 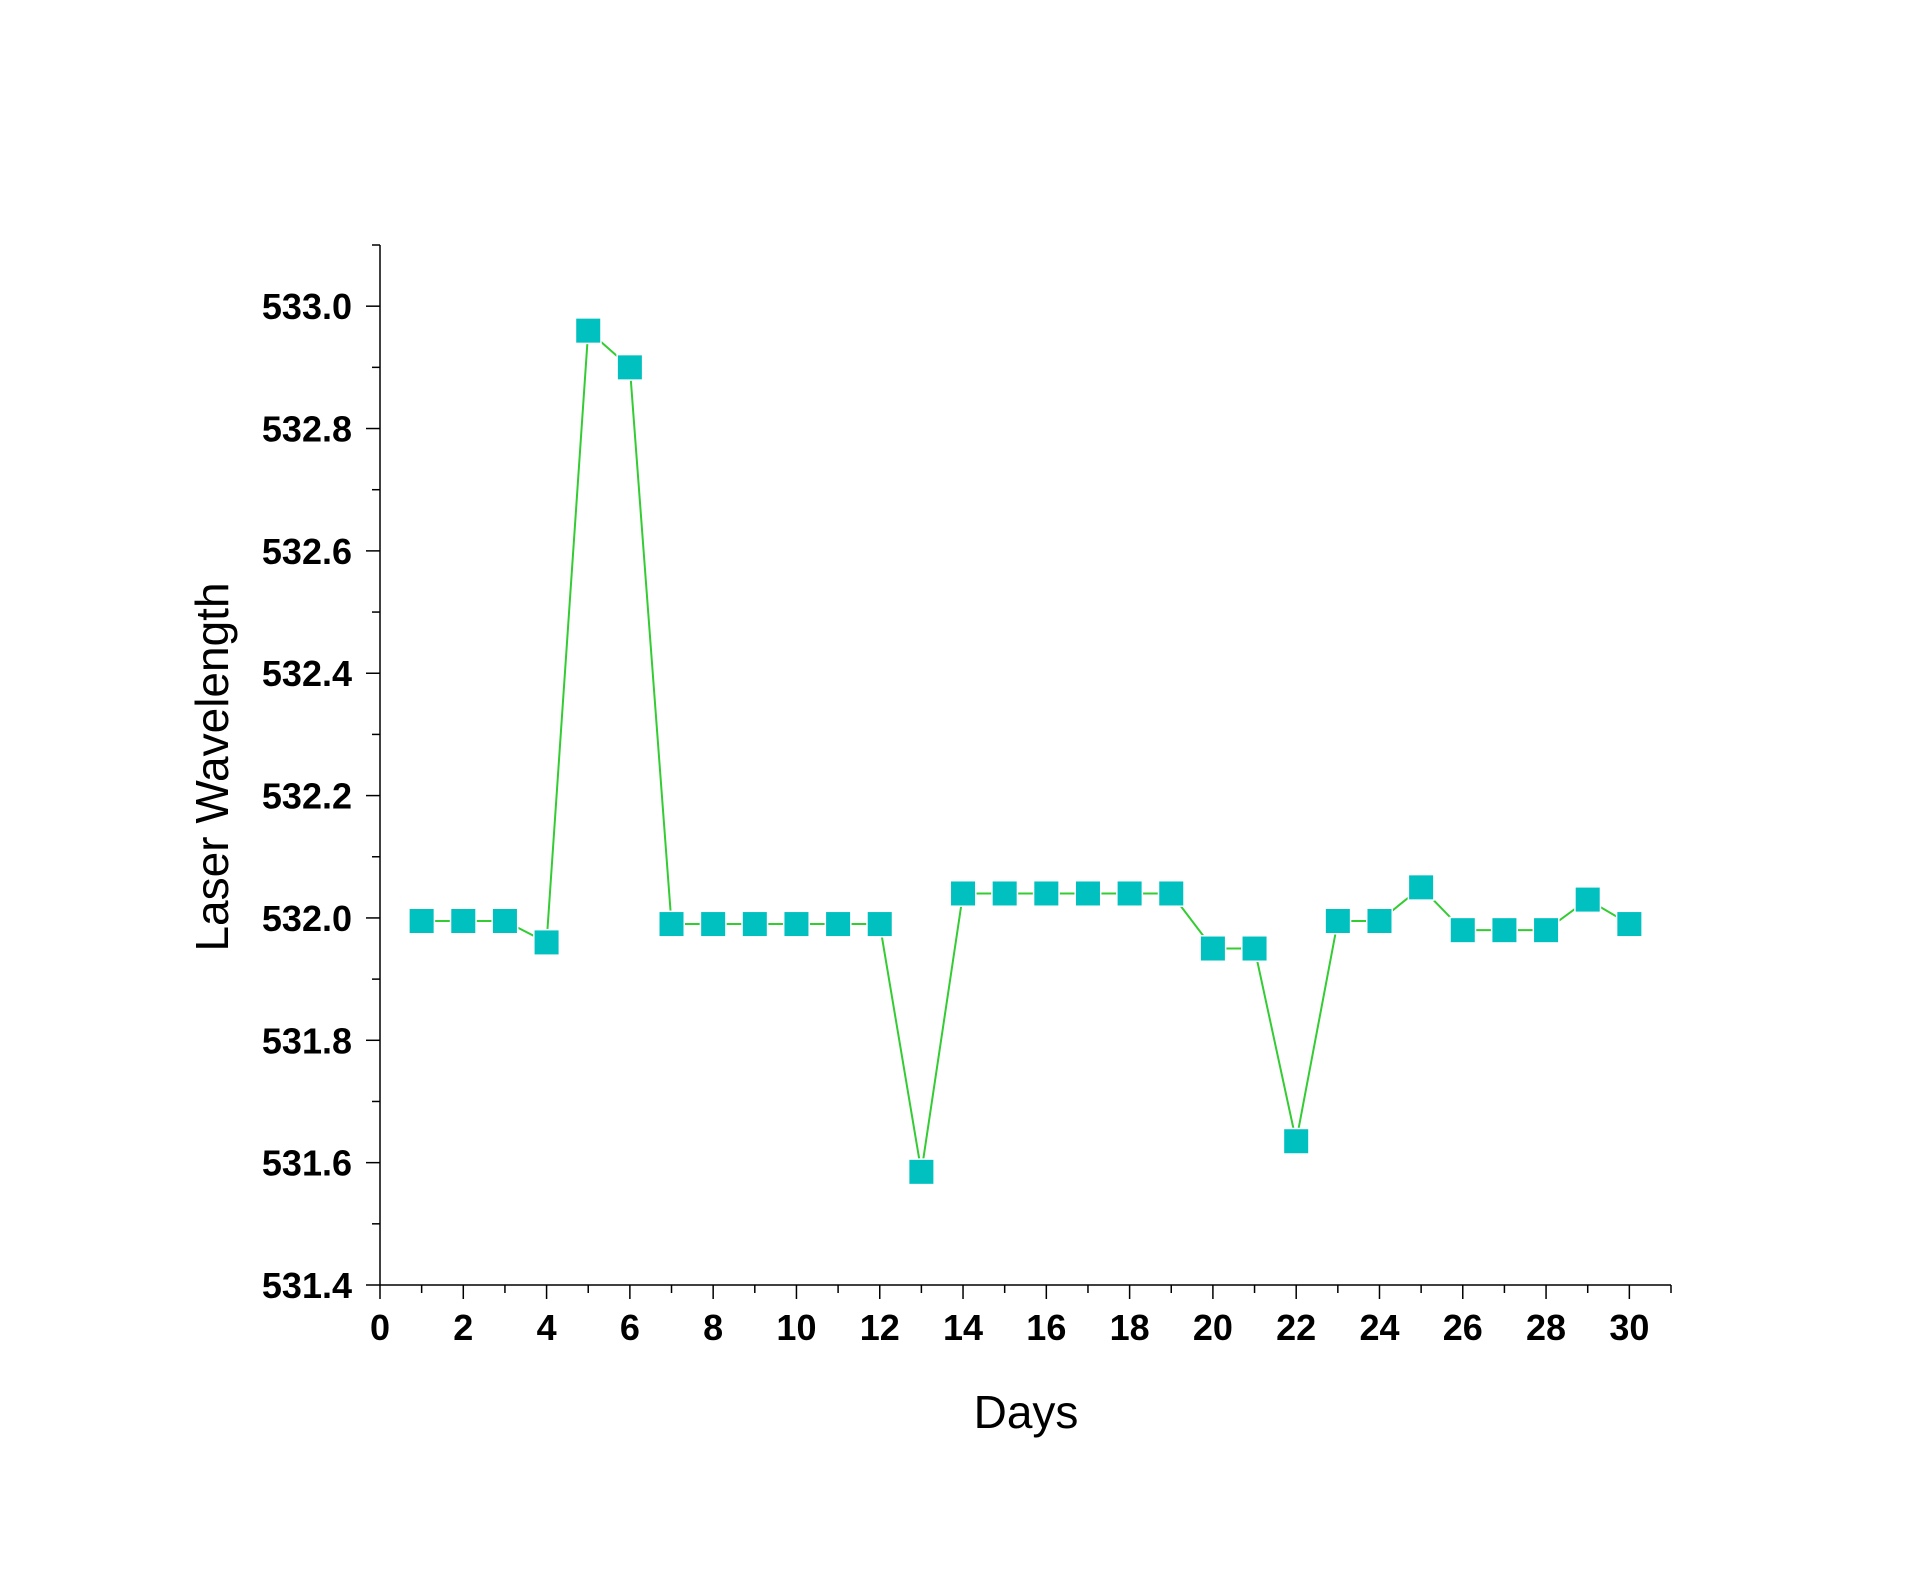 What do you see at coordinates (963, 1327) in the screenshot?
I see `x-tick-label: 14` at bounding box center [963, 1327].